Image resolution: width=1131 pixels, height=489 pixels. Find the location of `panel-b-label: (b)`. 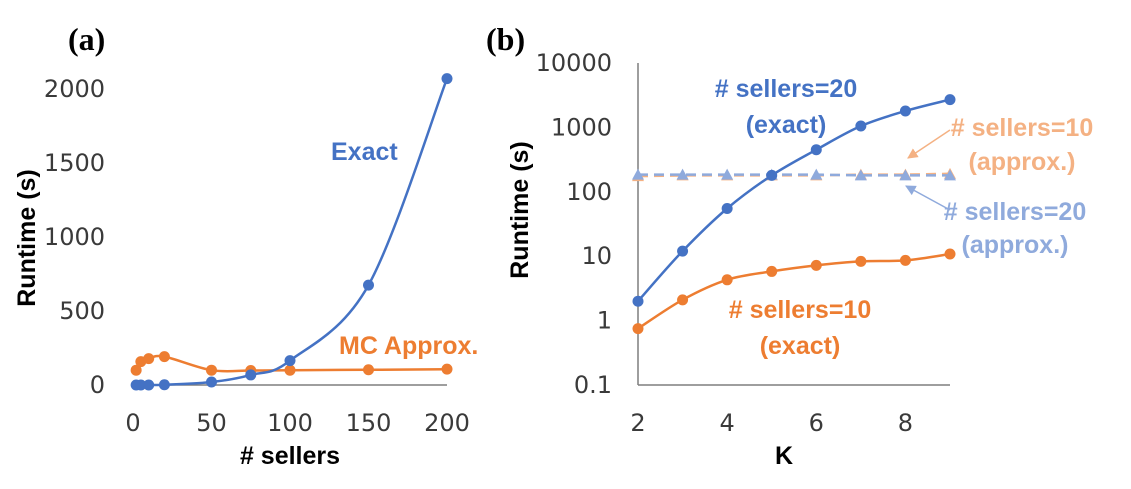

panel-b-label: (b) is located at coordinates (505, 39).